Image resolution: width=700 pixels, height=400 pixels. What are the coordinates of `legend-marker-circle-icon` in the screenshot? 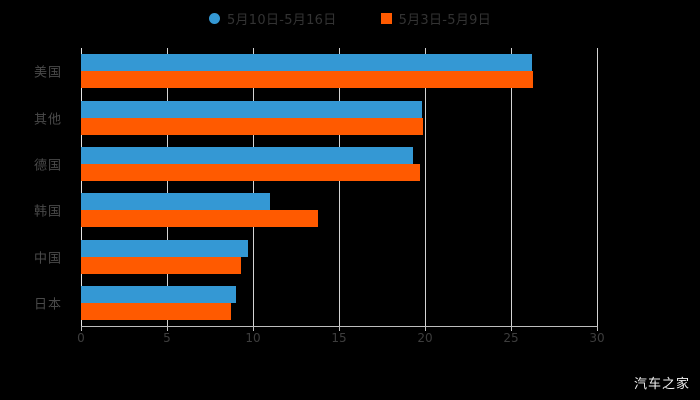 It's located at (214, 18).